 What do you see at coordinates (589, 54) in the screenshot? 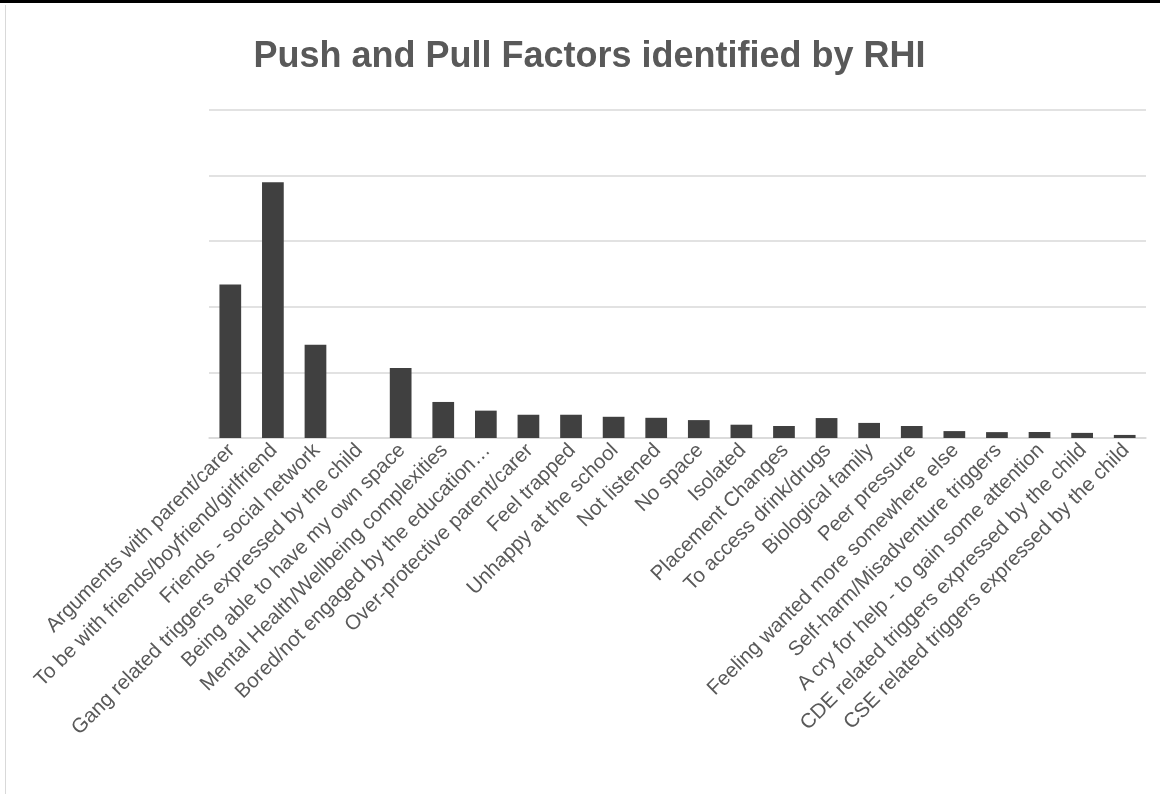
I see `chart-title: Push and Pull Factors identified by RHI` at bounding box center [589, 54].